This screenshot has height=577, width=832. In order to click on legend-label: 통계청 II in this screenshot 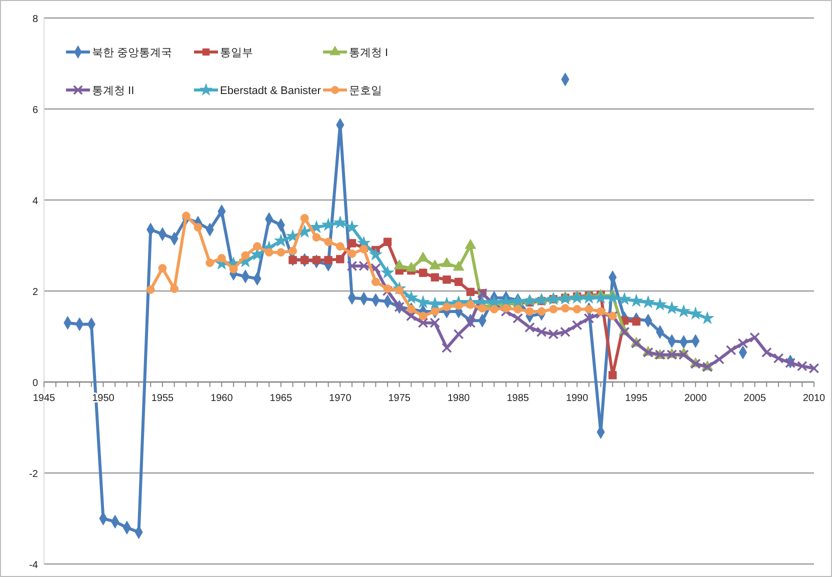, I will do `click(113, 91)`.